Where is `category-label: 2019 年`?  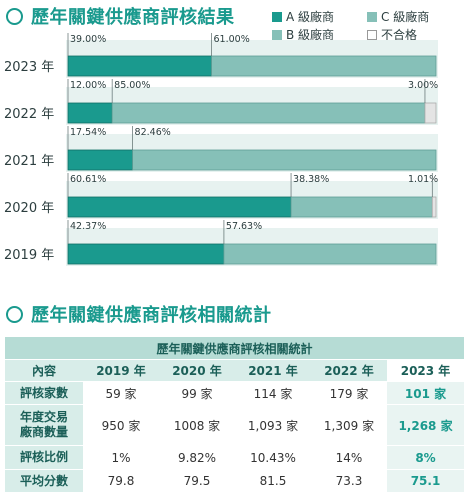
category-label: 2019 年 is located at coordinates (29, 255).